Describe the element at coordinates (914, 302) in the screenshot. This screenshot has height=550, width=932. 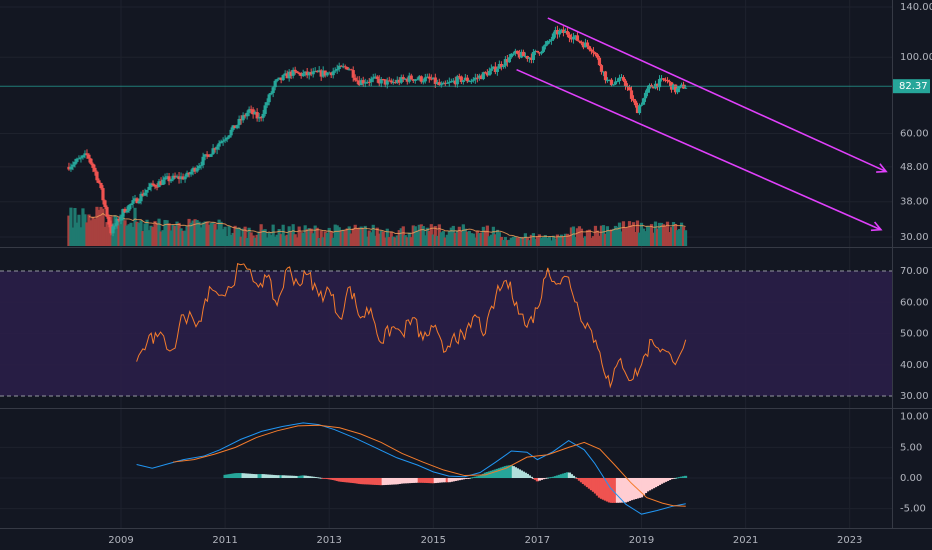
I see `rsi-axis-label: 60.00` at that location.